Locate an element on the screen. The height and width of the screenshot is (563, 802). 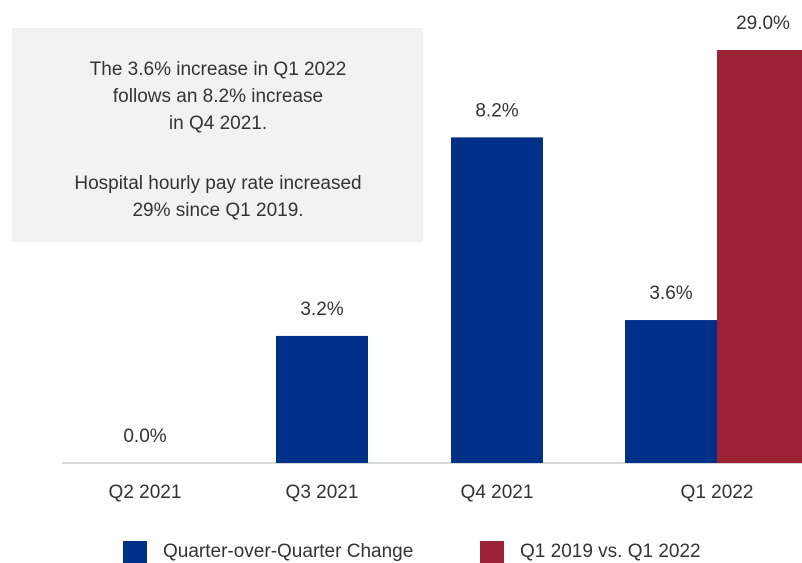
data-label: 8.2% is located at coordinates (496, 110).